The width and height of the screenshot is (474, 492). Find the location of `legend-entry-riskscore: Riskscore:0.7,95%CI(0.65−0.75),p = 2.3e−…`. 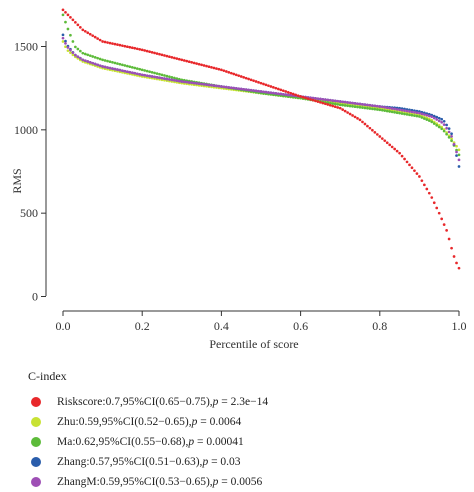

legend-entry-riskscore: Riskscore:0.7,95%CI(0.65−0.75),p = 2.3e−… is located at coordinates (248, 402).